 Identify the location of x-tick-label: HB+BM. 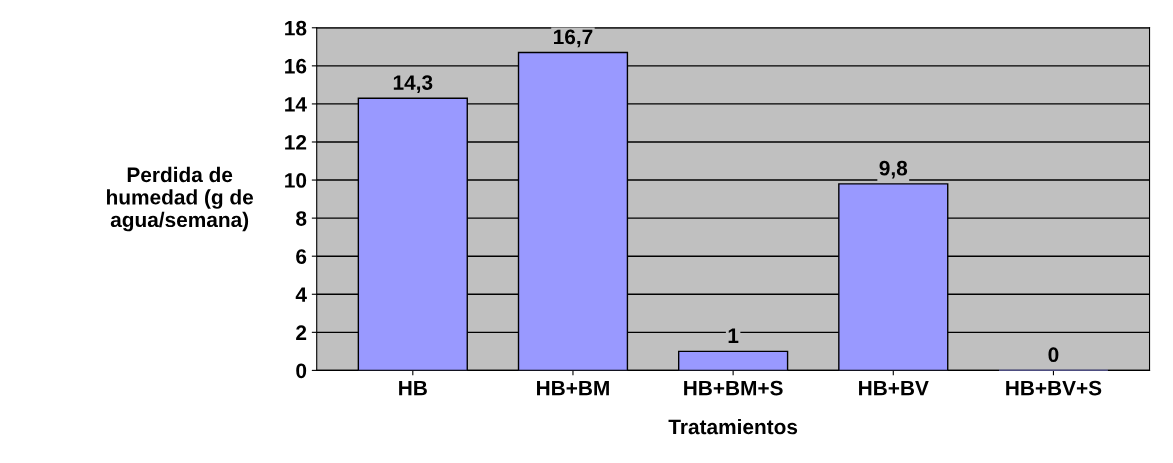
(573, 388).